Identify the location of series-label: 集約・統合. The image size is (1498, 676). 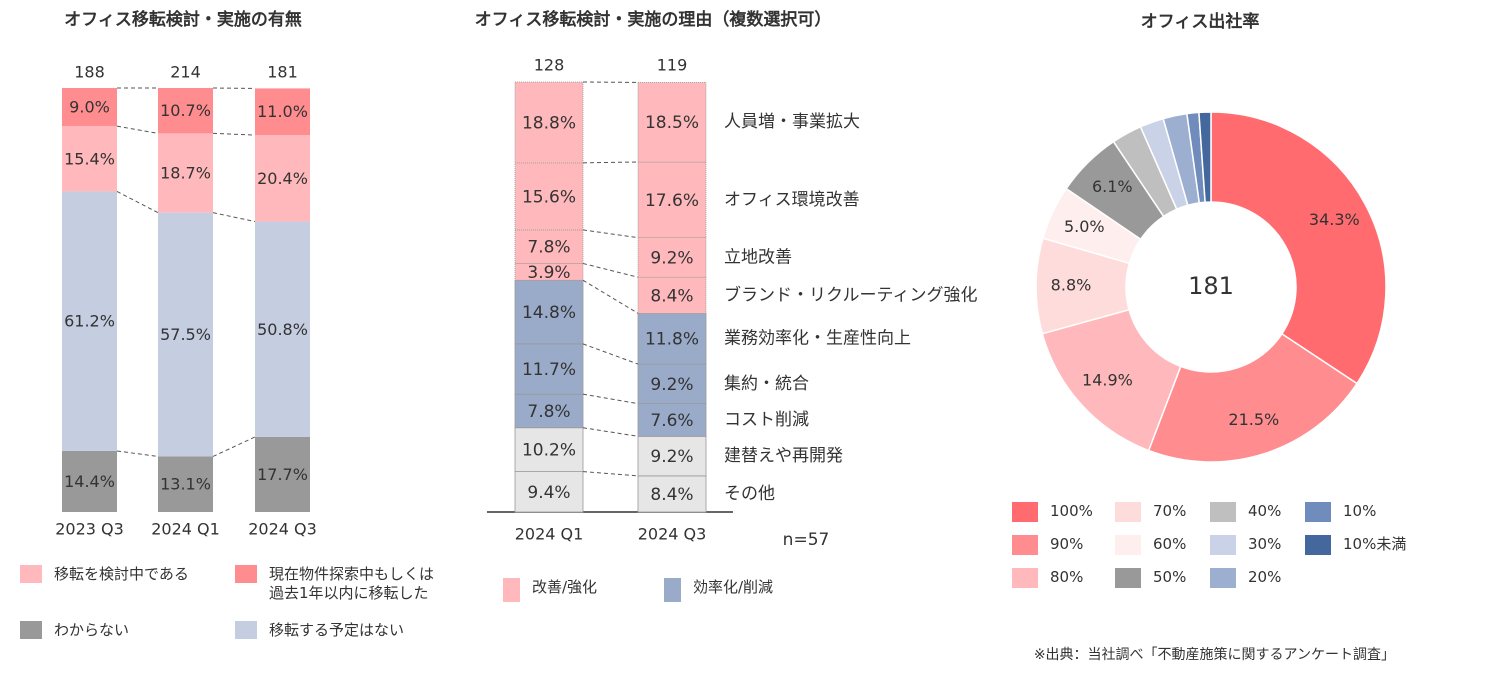
(766, 384).